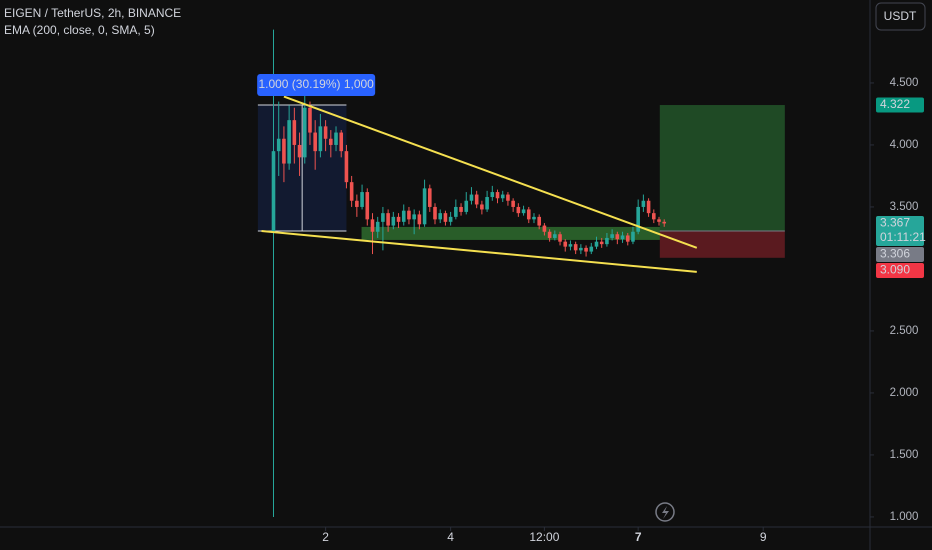 Image resolution: width=932 pixels, height=550 pixels. I want to click on y-tick-label: 2.500, so click(904, 331).